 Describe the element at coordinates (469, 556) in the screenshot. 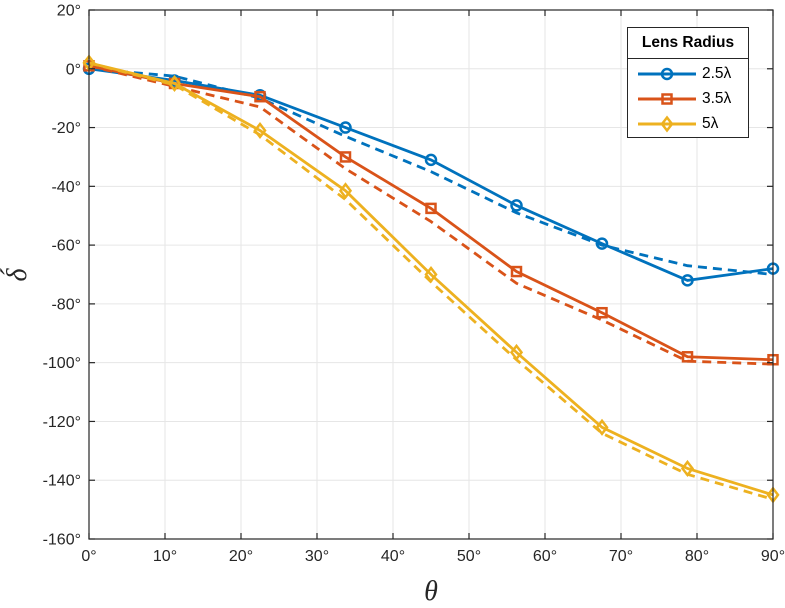

I see `x-tick-label: 50°` at that location.